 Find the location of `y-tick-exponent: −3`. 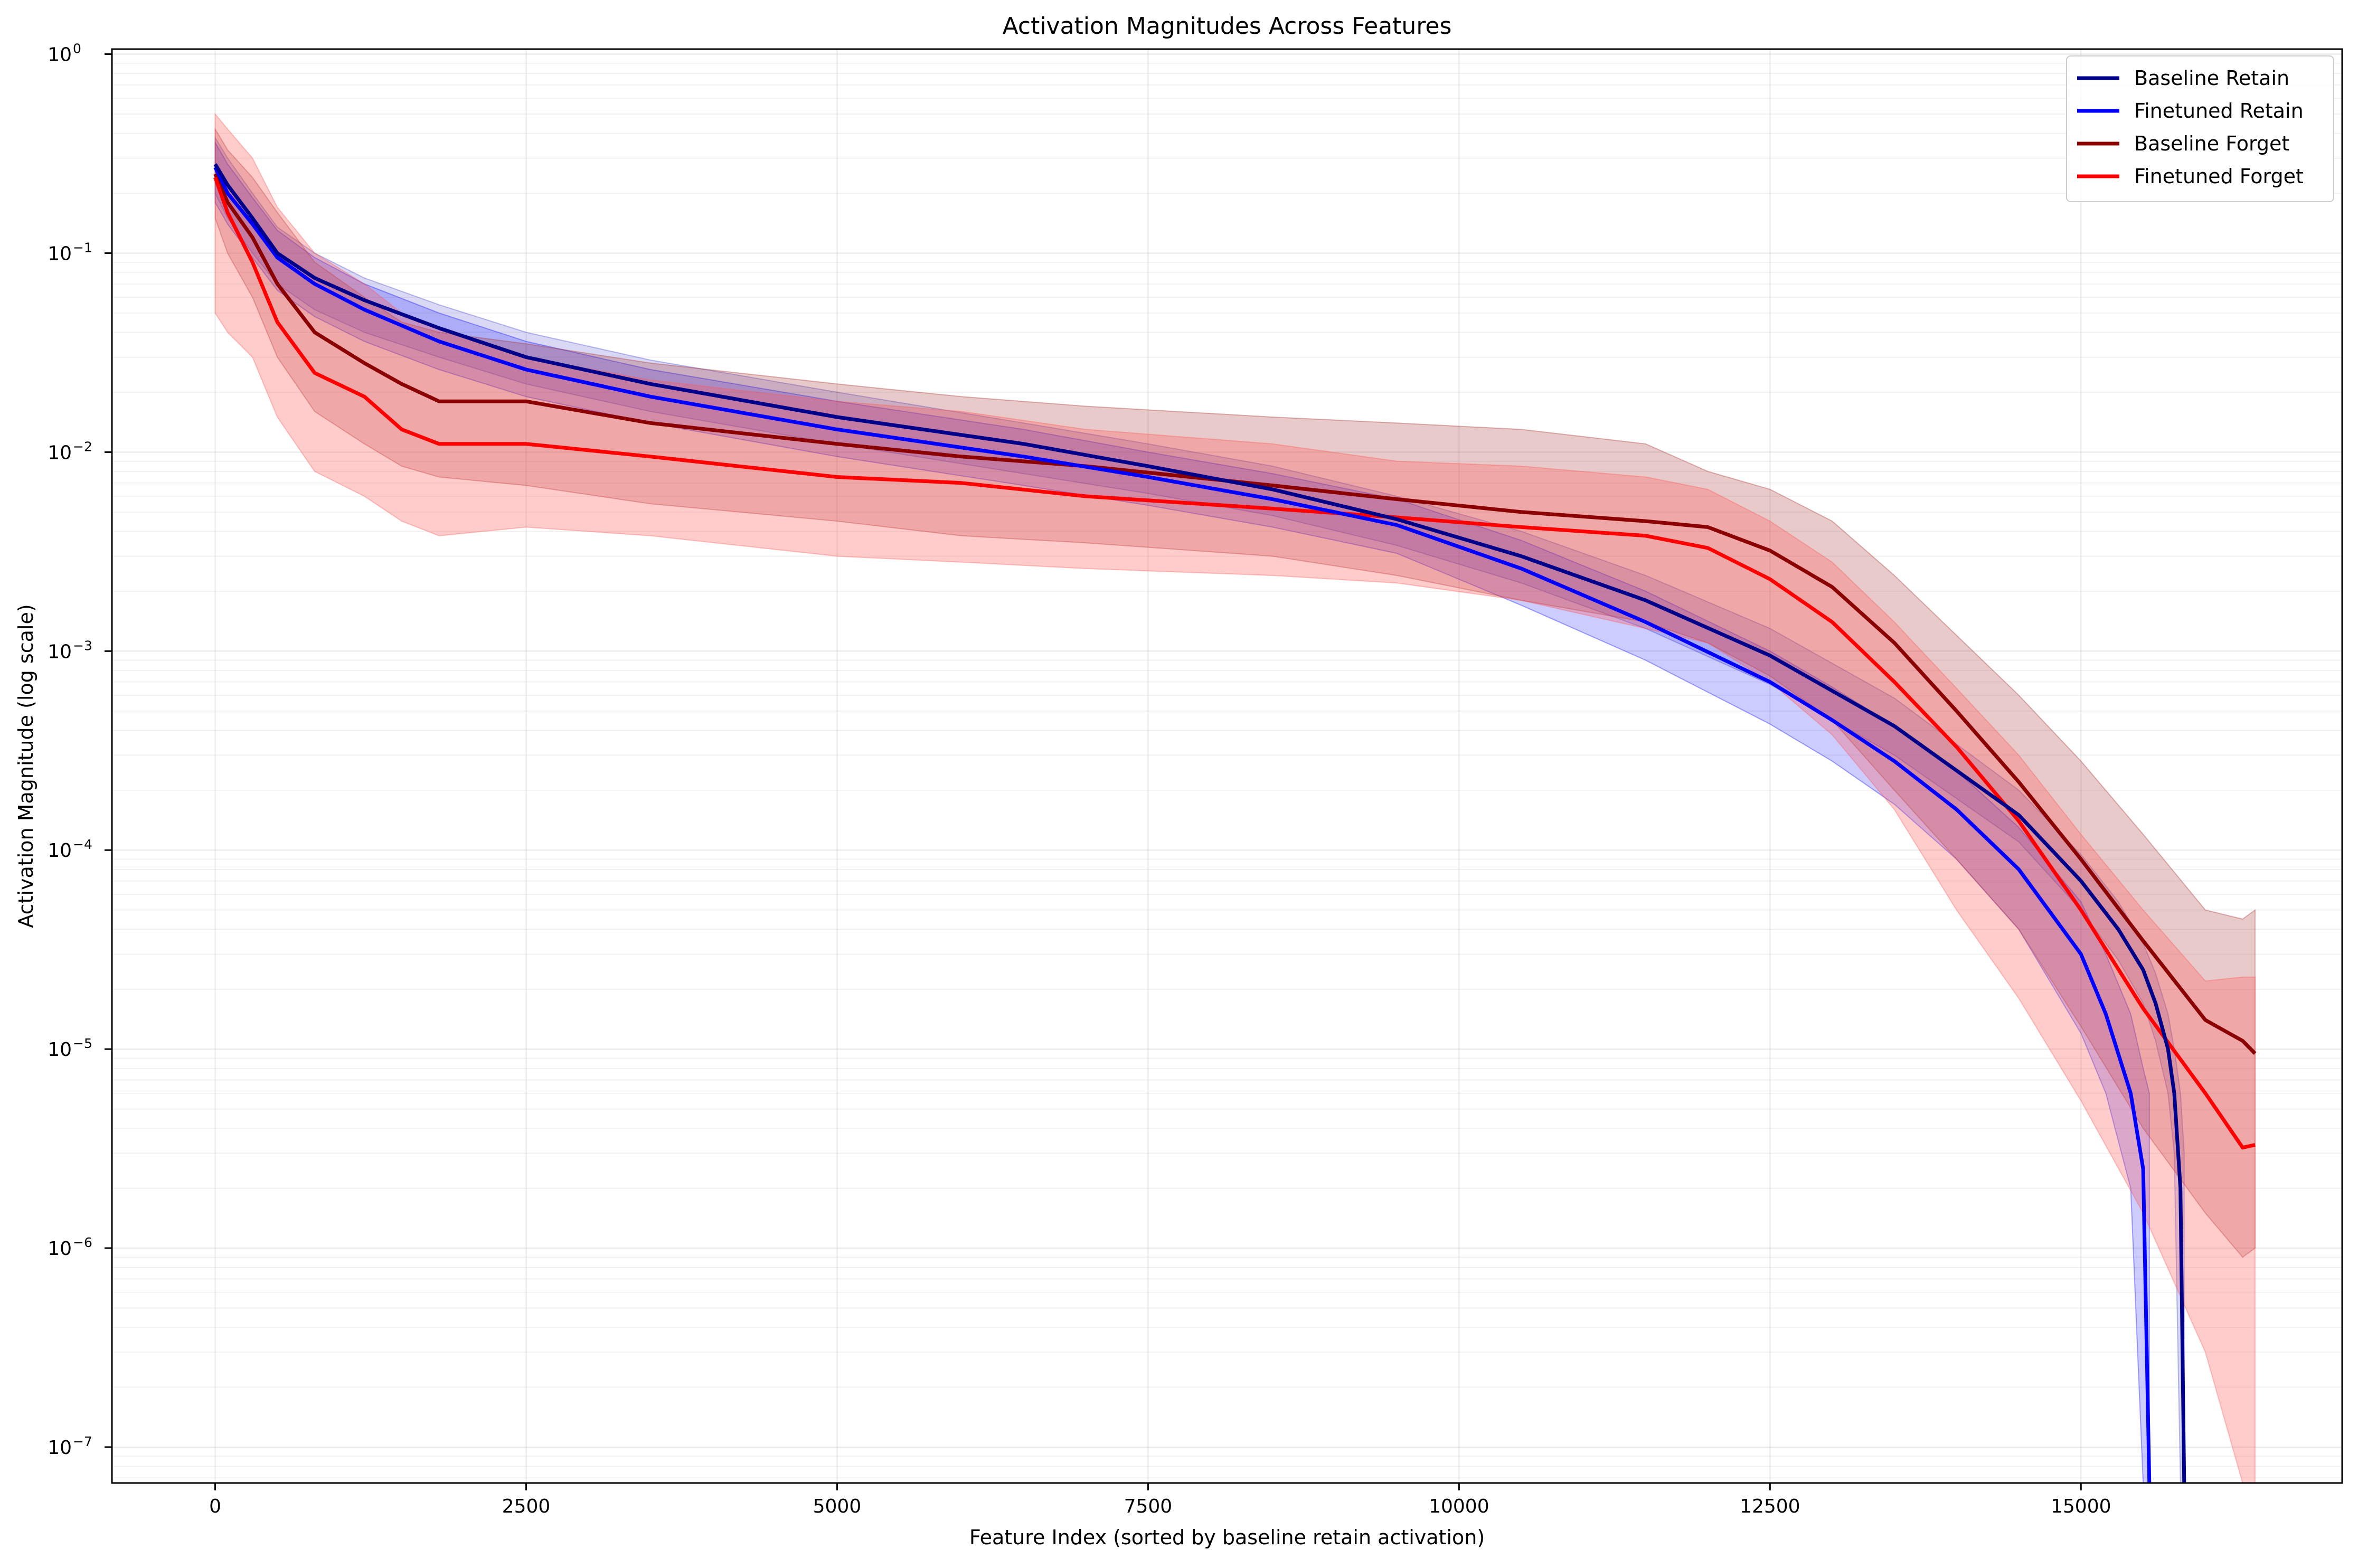

y-tick-exponent: −3 is located at coordinates (83, 645).